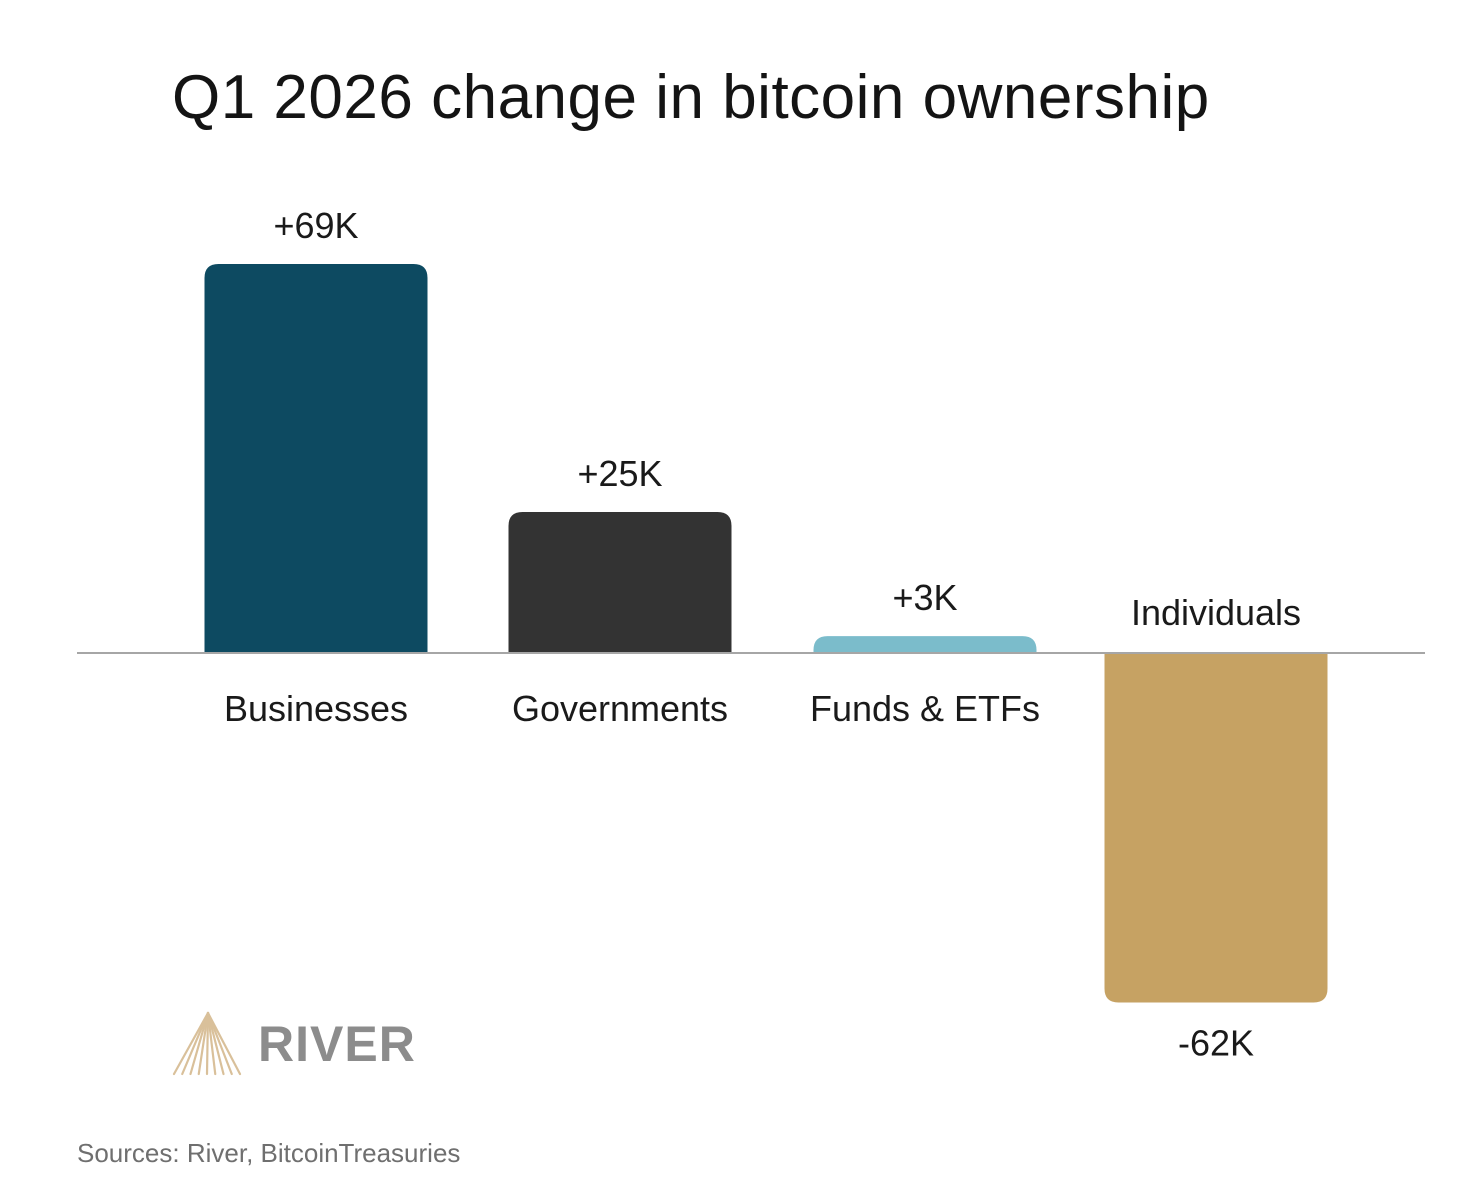 This screenshot has width=1470, height=1180. Describe the element at coordinates (269, 1153) in the screenshot. I see `sources-note: Sources: River, BitcoinTreasuries` at that location.